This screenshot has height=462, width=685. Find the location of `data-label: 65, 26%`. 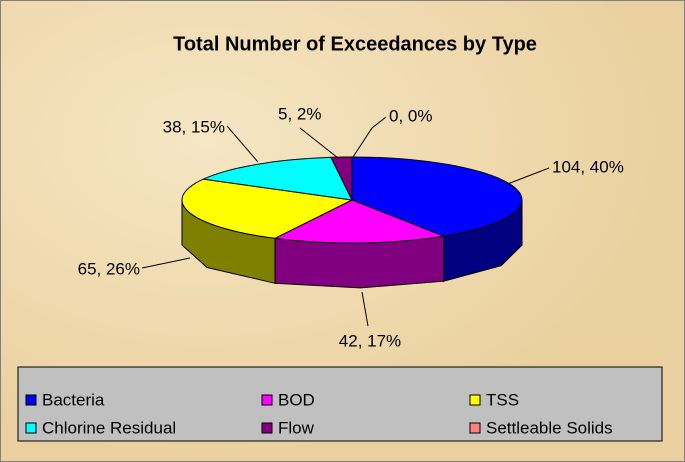

data-label: 65, 26% is located at coordinates (109, 268).